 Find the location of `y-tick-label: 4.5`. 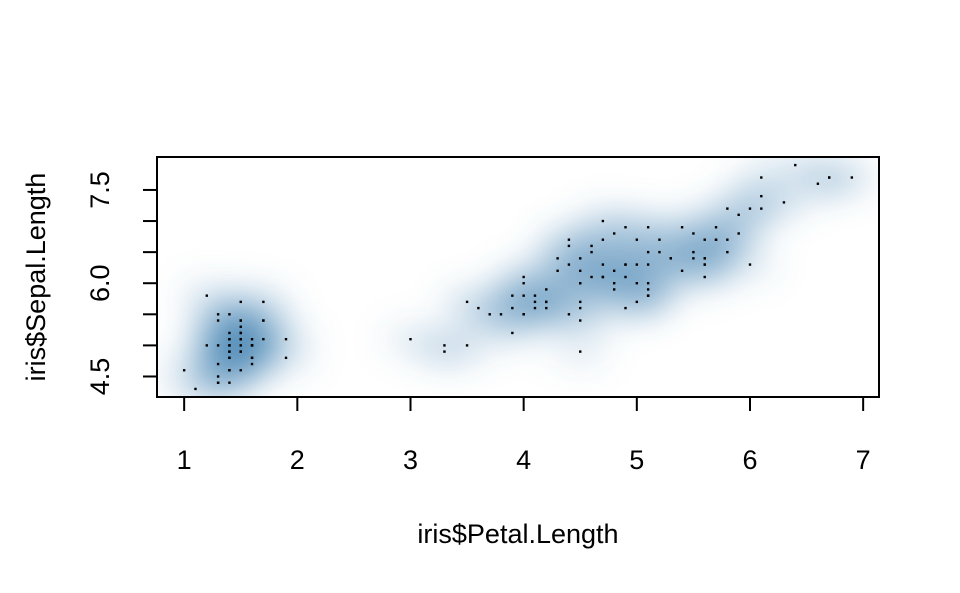

y-tick-label: 4.5 is located at coordinates (100, 377).